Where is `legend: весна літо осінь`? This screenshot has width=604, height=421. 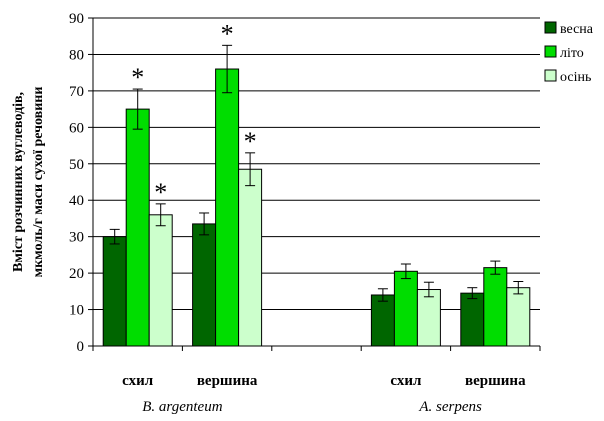
legend: весна літо осінь is located at coordinates (569, 53).